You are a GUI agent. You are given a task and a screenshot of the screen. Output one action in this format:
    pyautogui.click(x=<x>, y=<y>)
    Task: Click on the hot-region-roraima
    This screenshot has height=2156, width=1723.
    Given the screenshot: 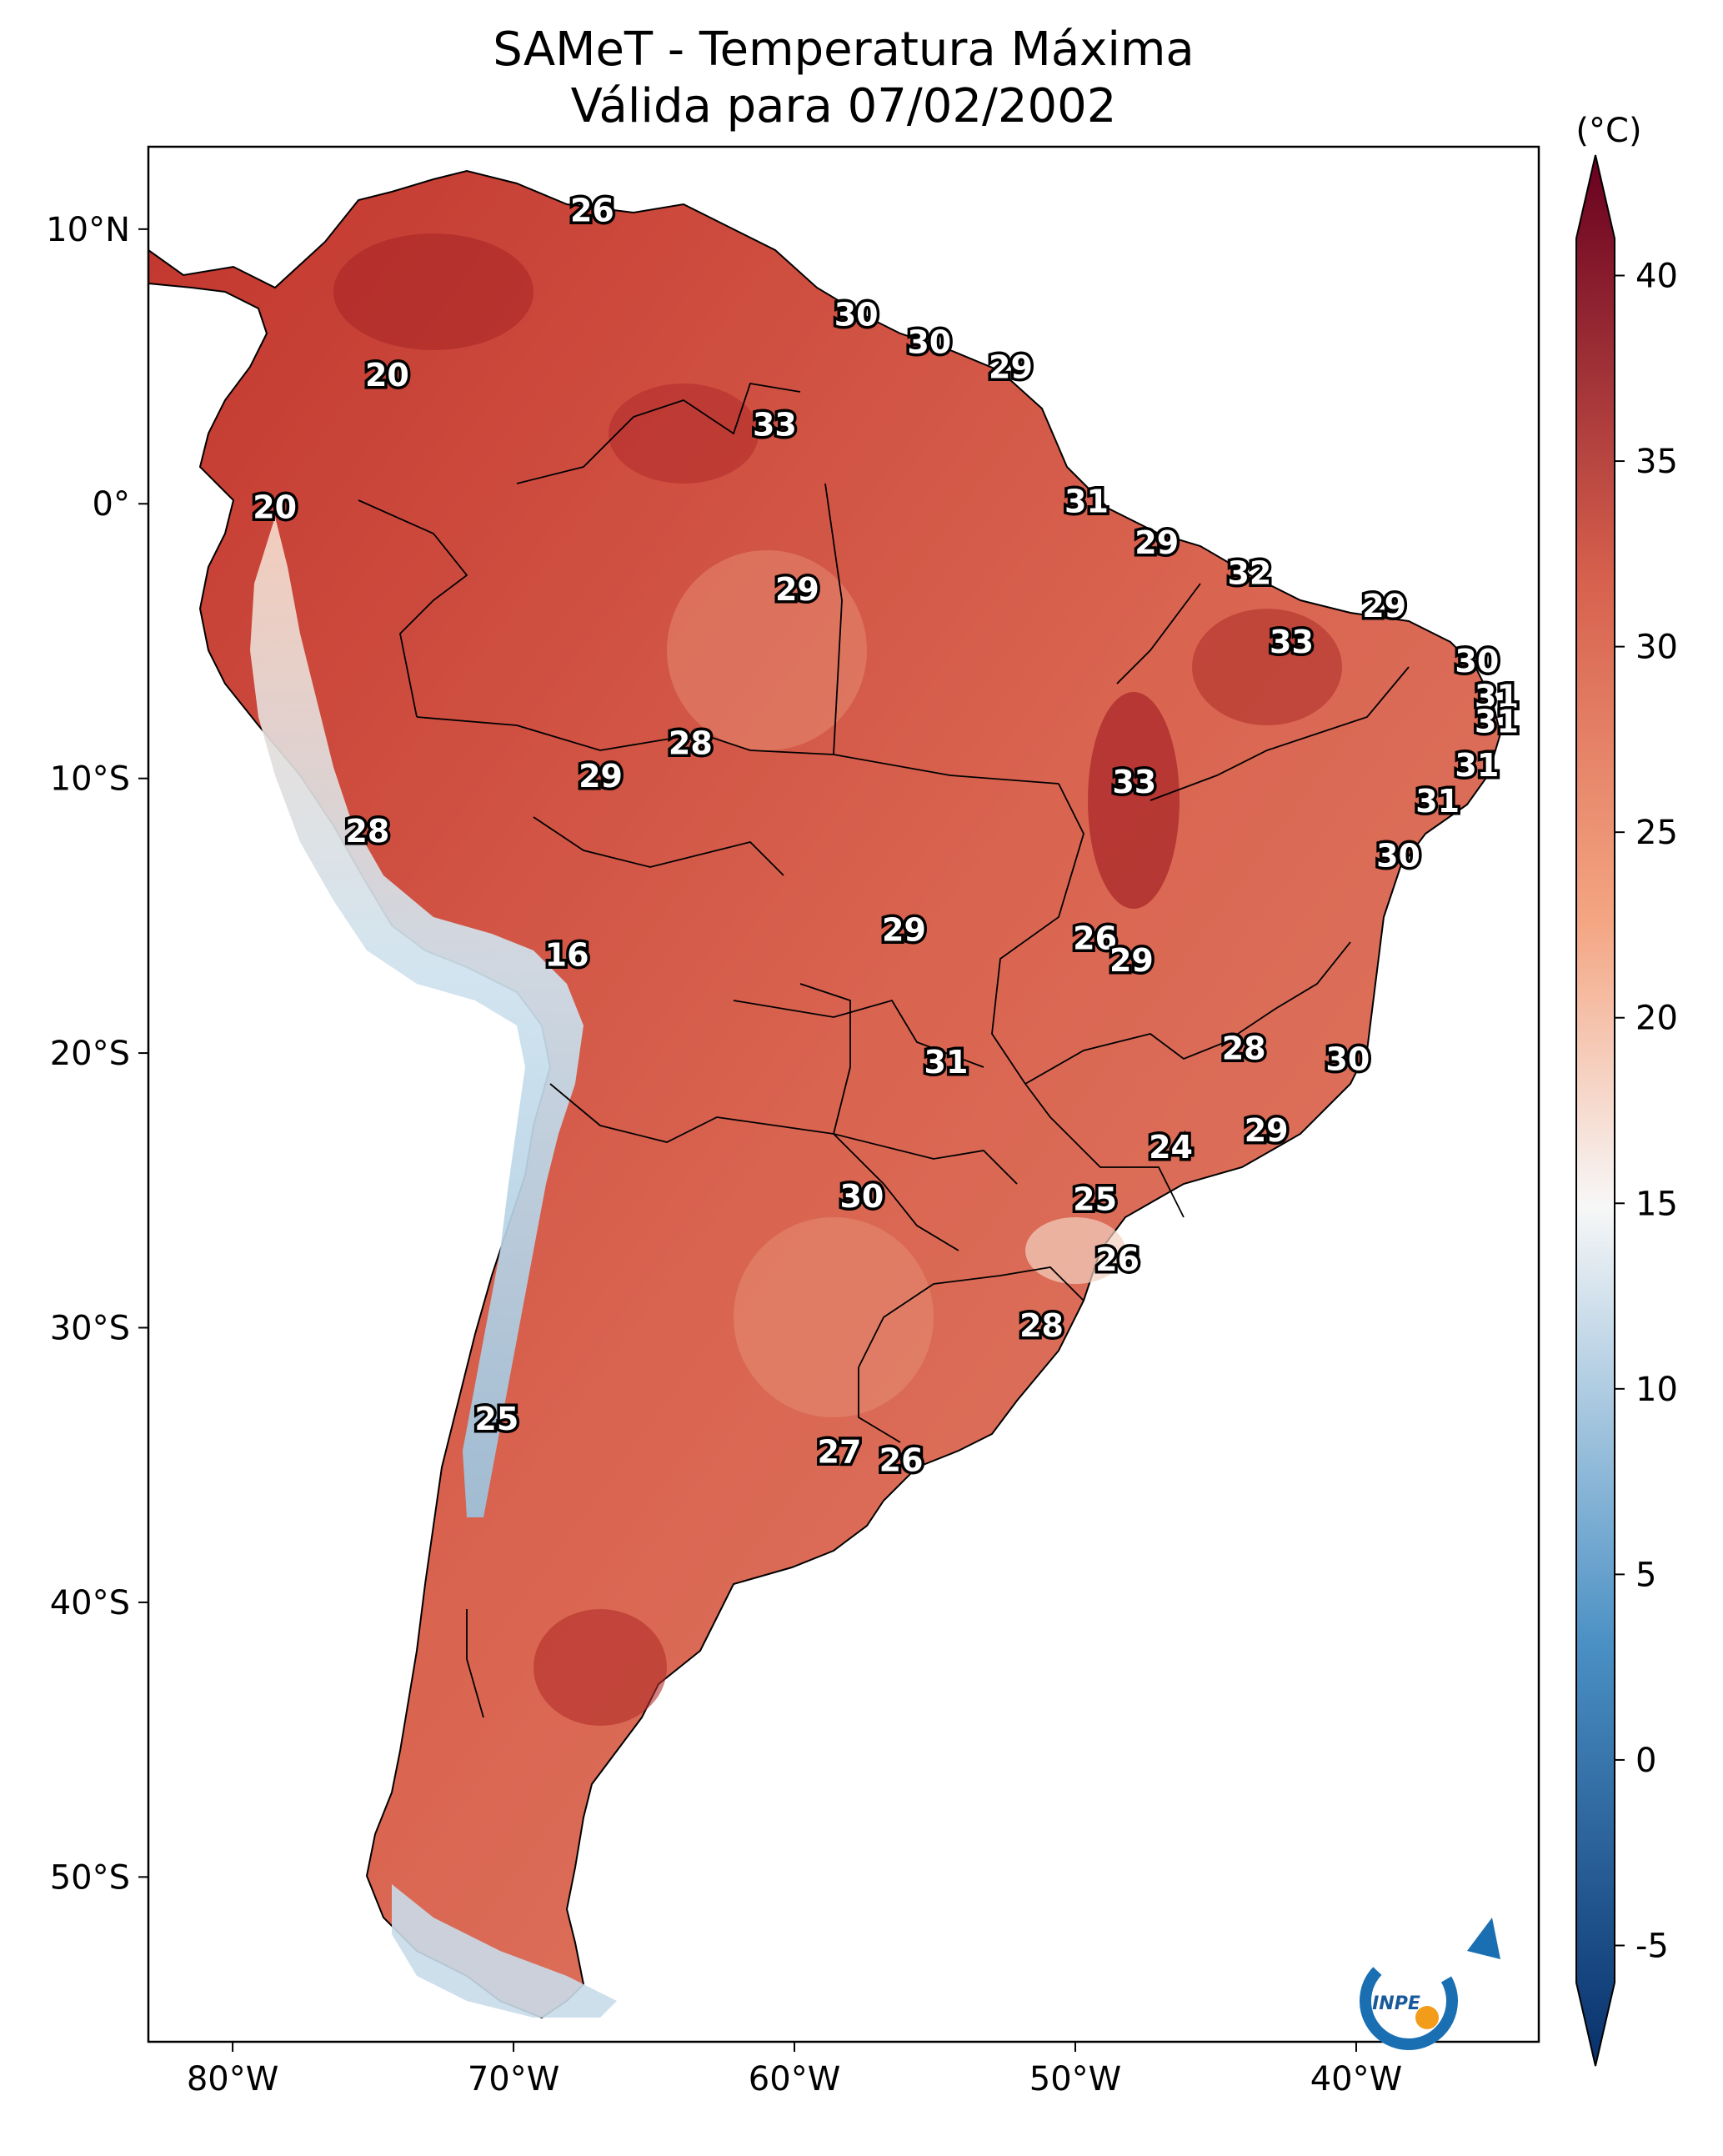 What is the action you would take?
    pyautogui.click(x=684, y=434)
    